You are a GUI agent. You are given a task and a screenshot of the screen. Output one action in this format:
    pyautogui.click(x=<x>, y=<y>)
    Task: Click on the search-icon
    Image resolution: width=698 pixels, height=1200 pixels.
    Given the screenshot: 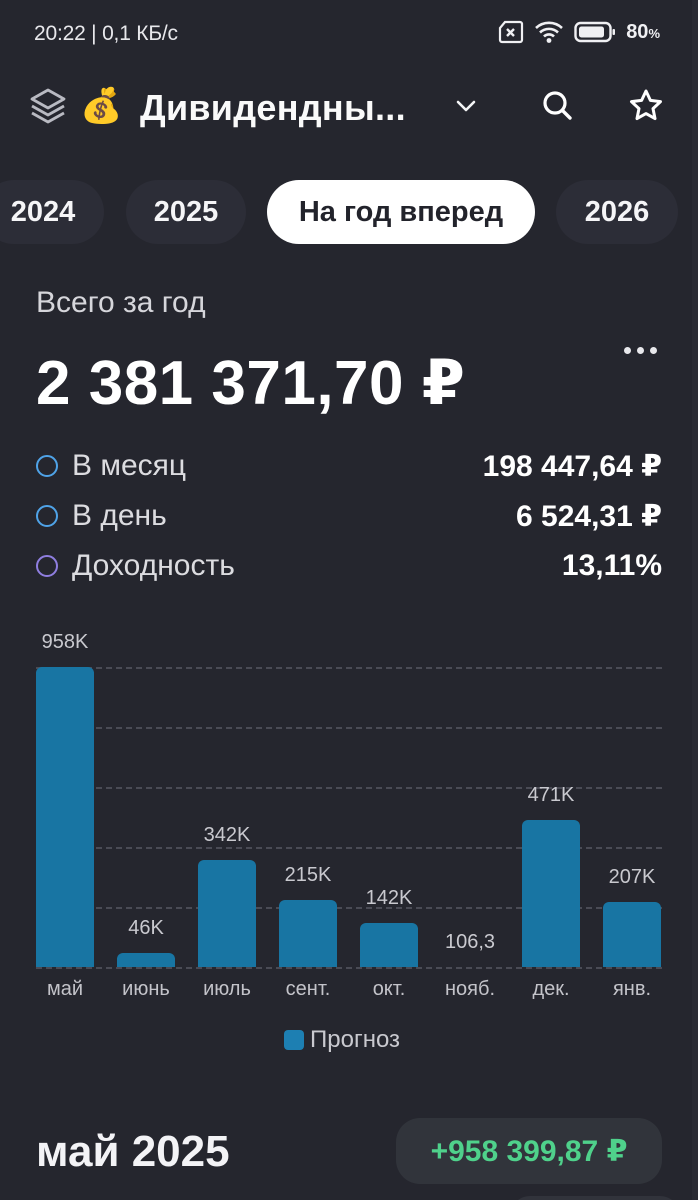 What is the action you would take?
    pyautogui.click(x=557, y=105)
    